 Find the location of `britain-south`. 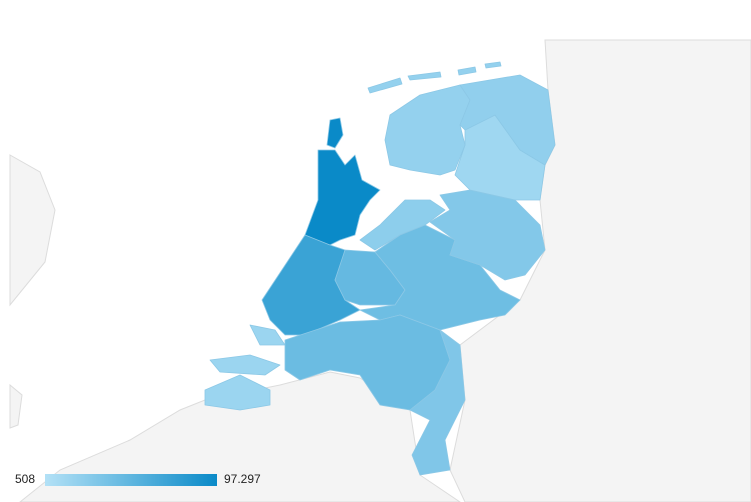

britain-south is located at coordinates (16, 406).